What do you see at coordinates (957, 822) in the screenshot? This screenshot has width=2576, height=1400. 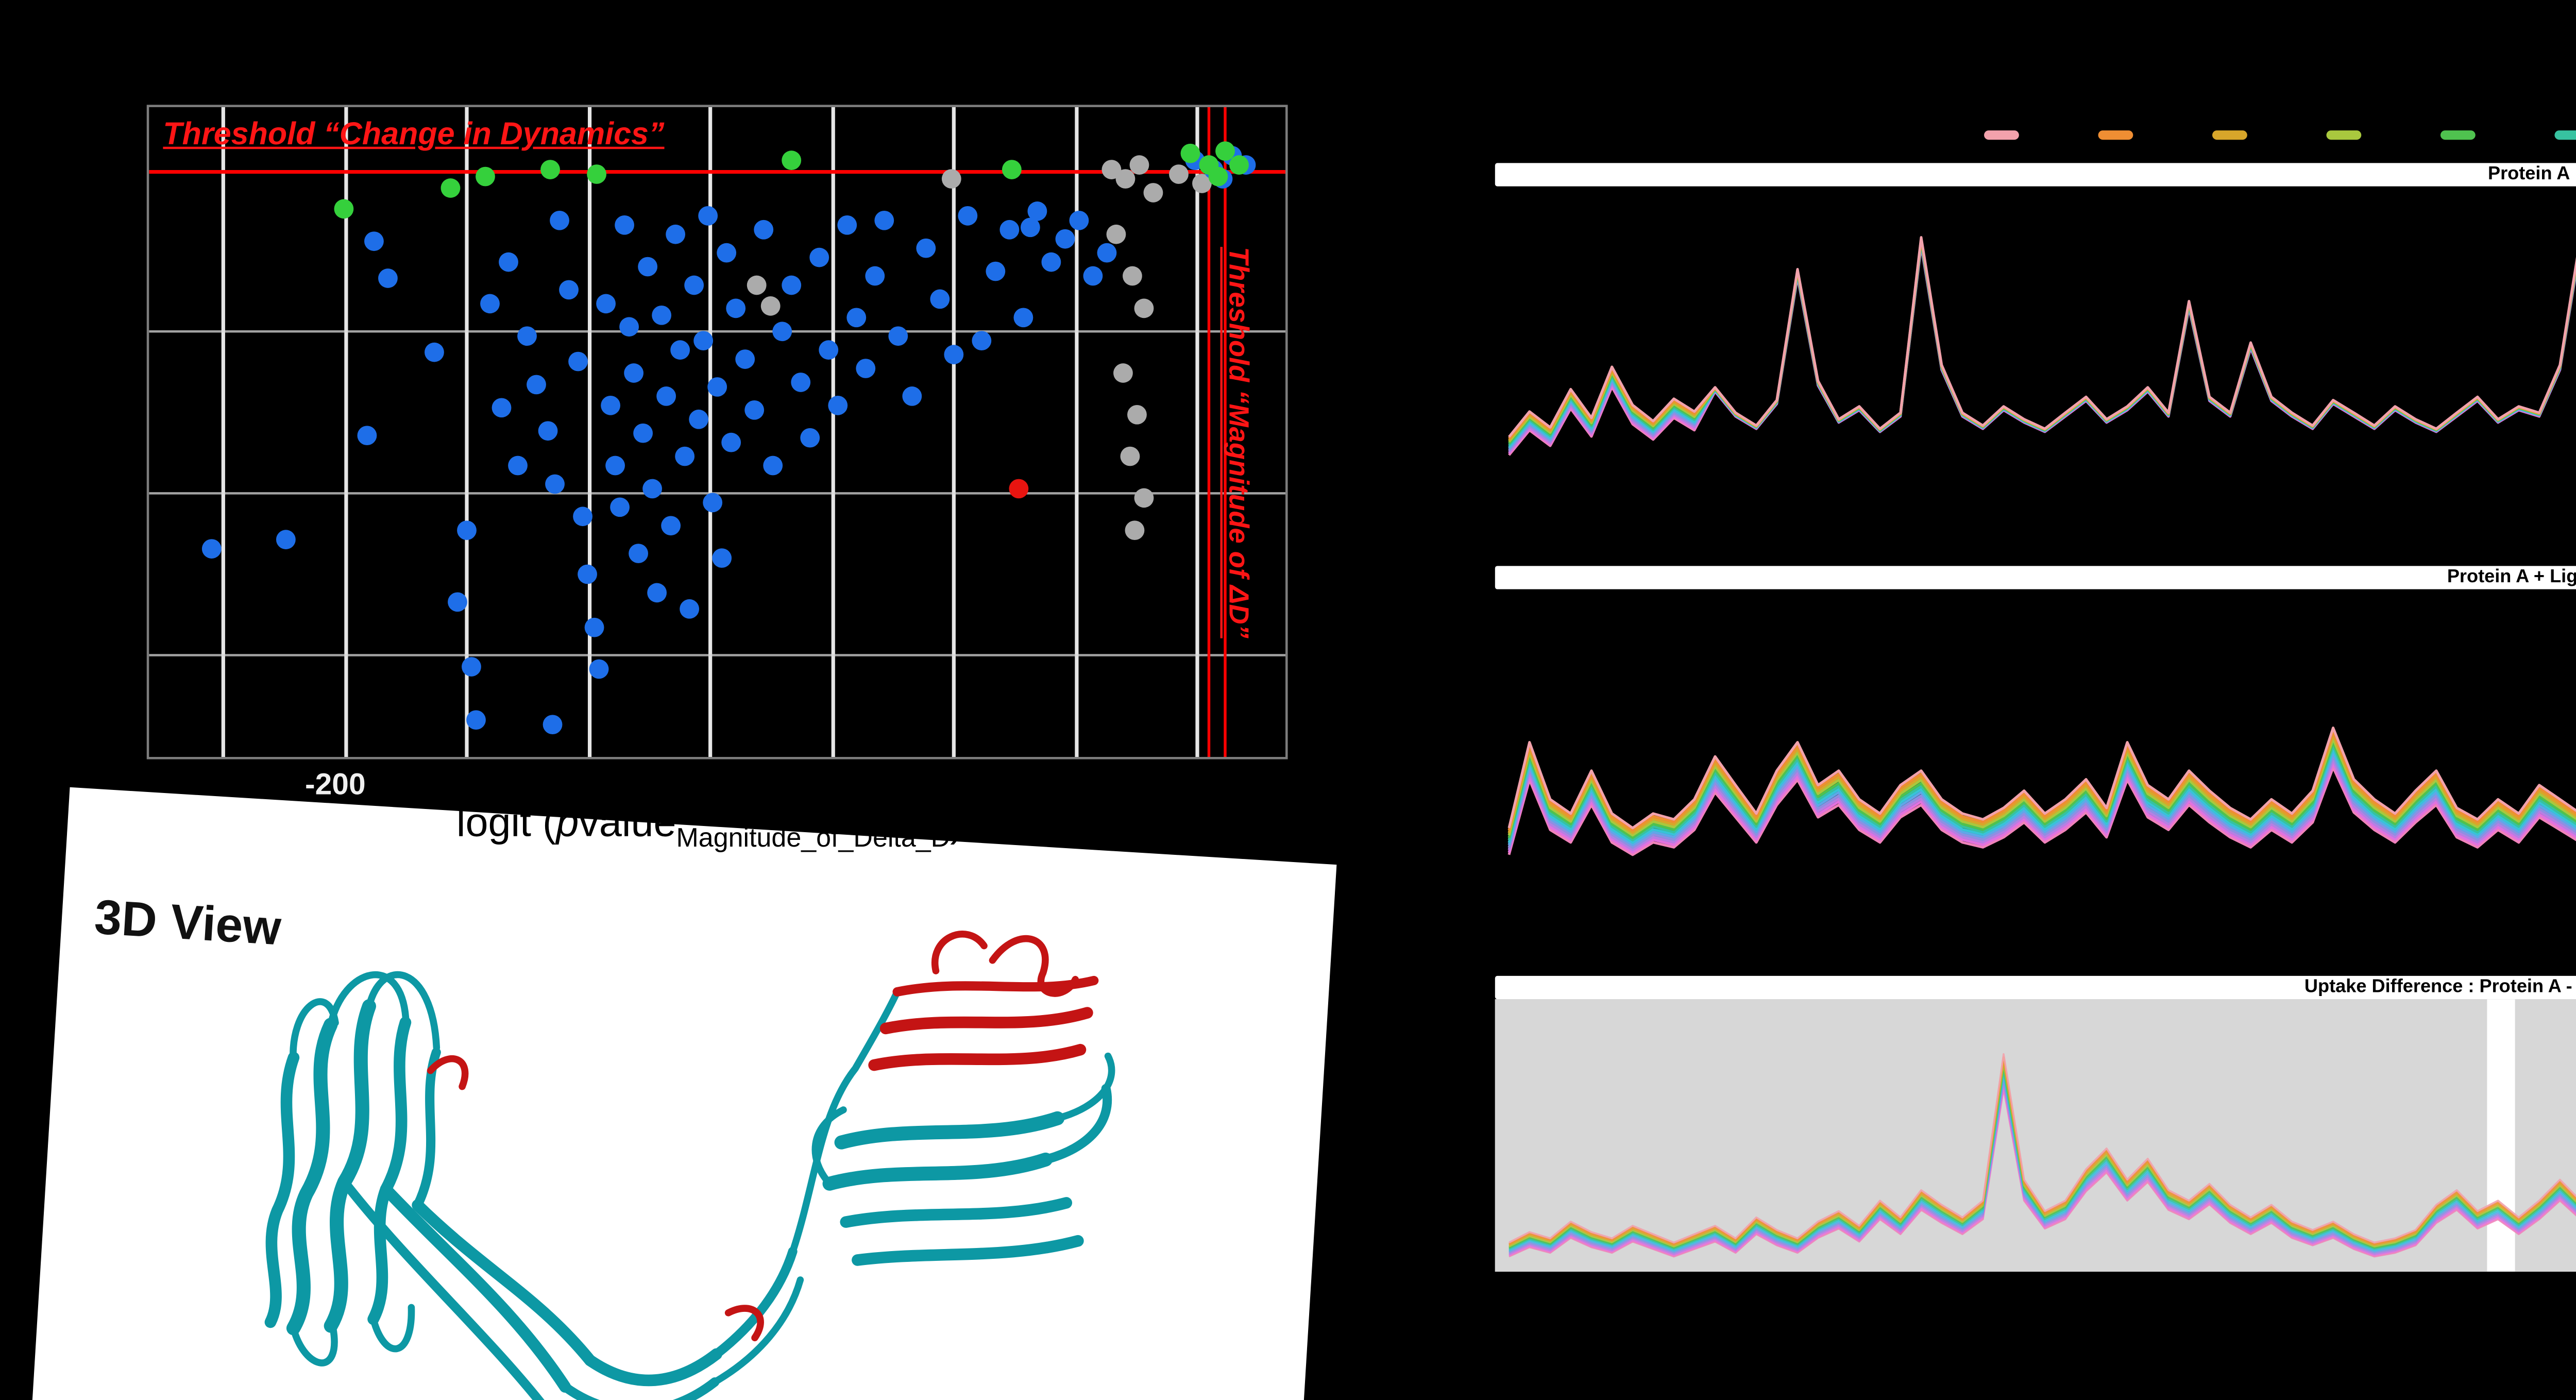 I see `axis-title-suffix: )` at bounding box center [957, 822].